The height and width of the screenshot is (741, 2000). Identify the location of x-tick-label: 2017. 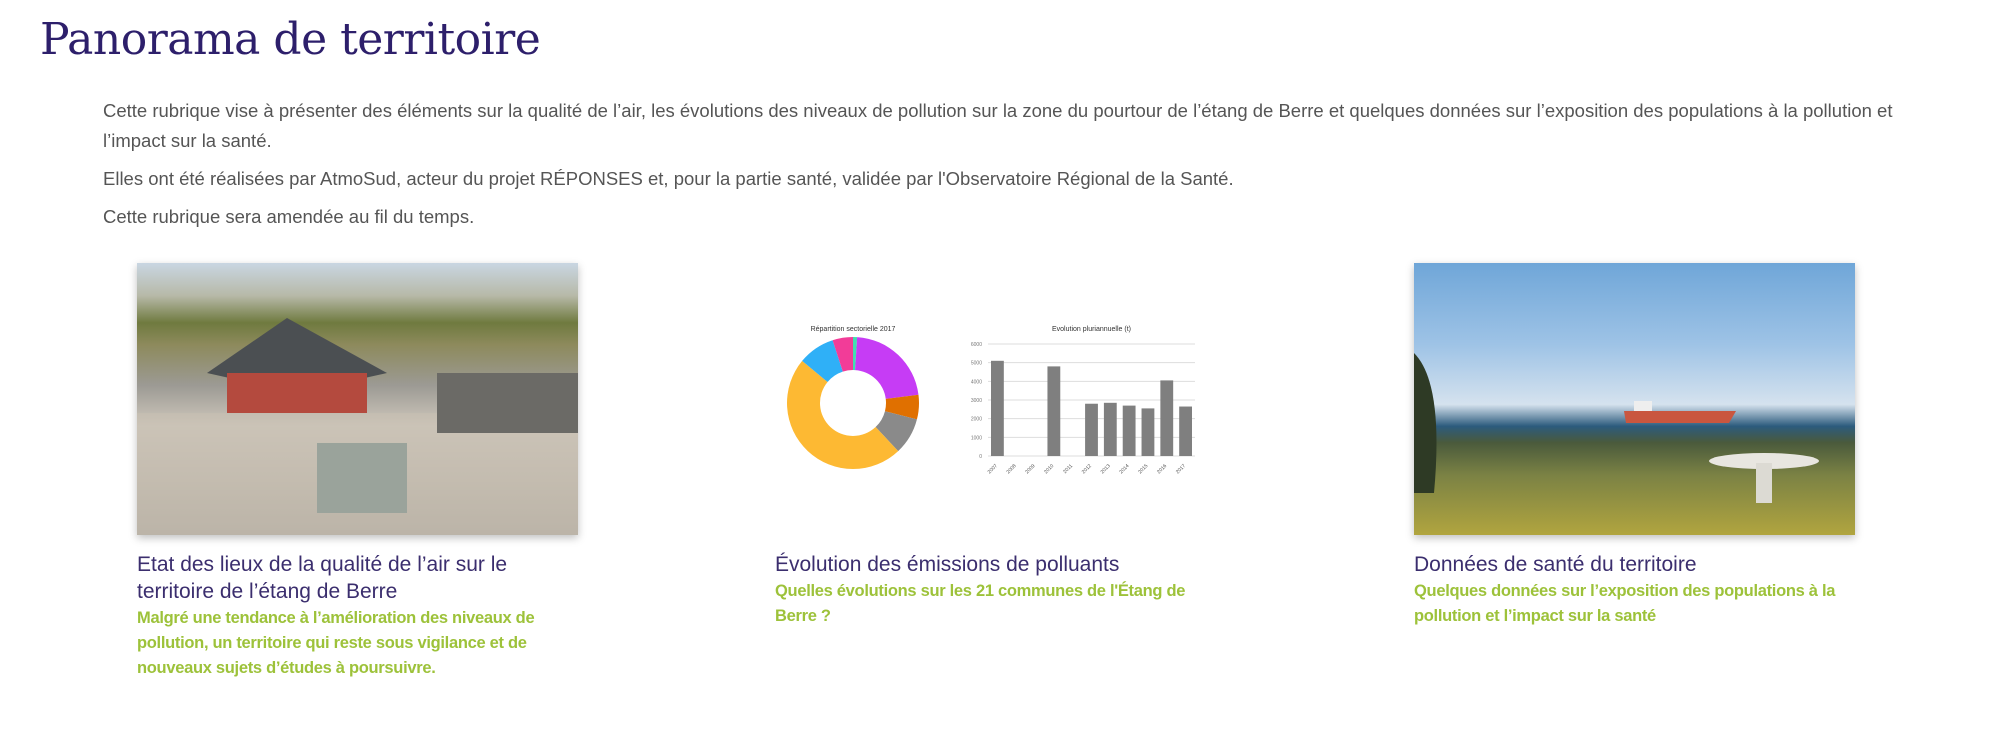
(1181, 469).